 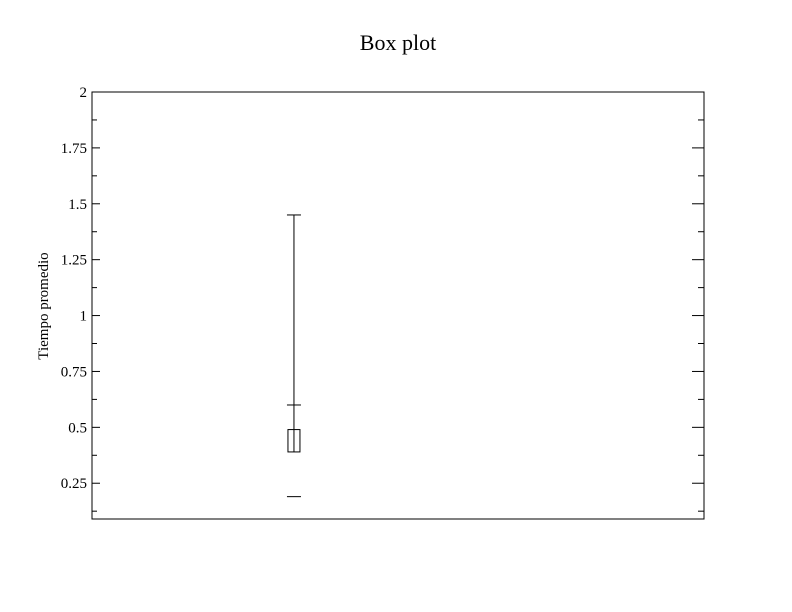 What do you see at coordinates (293, 356) in the screenshot?
I see `box-series` at bounding box center [293, 356].